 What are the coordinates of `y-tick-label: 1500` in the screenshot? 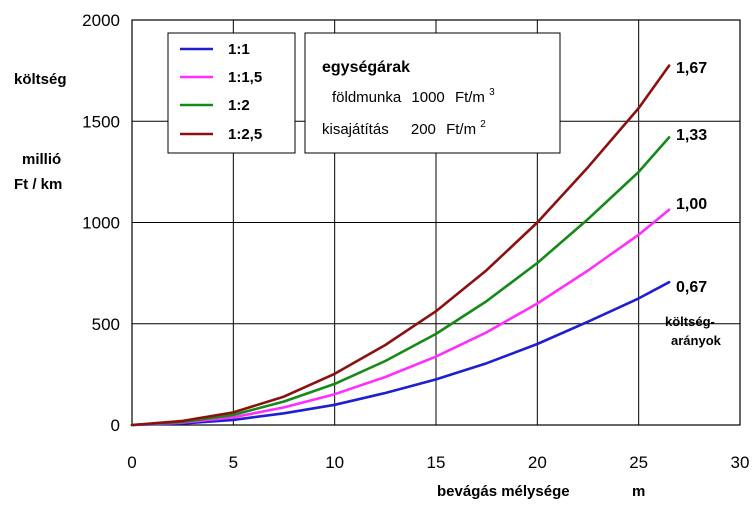 It's located at (101, 121).